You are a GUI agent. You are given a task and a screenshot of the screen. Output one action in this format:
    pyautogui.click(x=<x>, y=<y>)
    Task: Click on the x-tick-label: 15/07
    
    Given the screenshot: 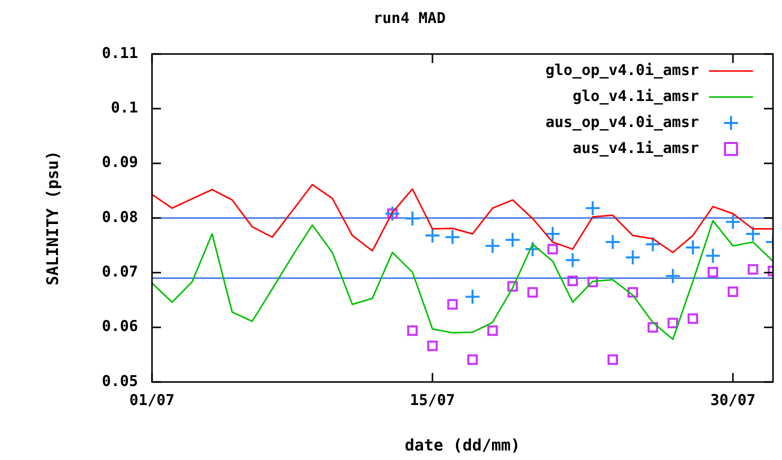 What is the action you would take?
    pyautogui.click(x=433, y=399)
    